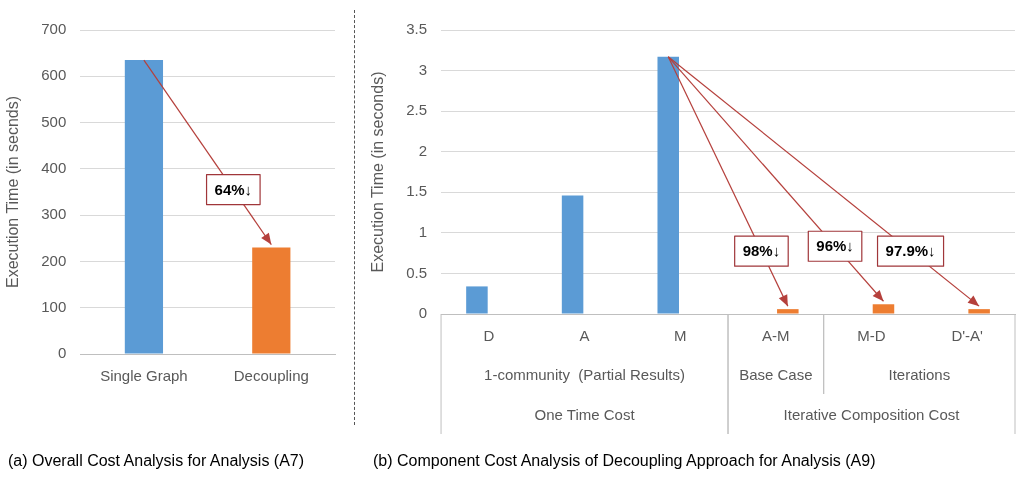 The width and height of the screenshot is (1027, 478). What do you see at coordinates (423, 150) in the screenshot?
I see `y-tick-label: 2` at bounding box center [423, 150].